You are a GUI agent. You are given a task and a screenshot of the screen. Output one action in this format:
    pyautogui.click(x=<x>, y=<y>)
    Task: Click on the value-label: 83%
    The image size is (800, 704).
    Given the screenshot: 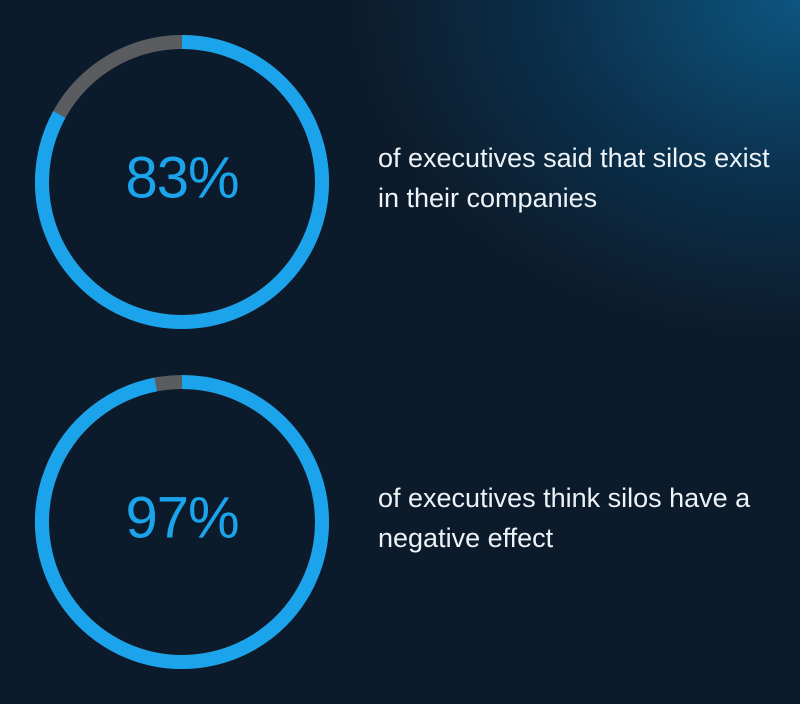 What is the action you would take?
    pyautogui.click(x=181, y=177)
    